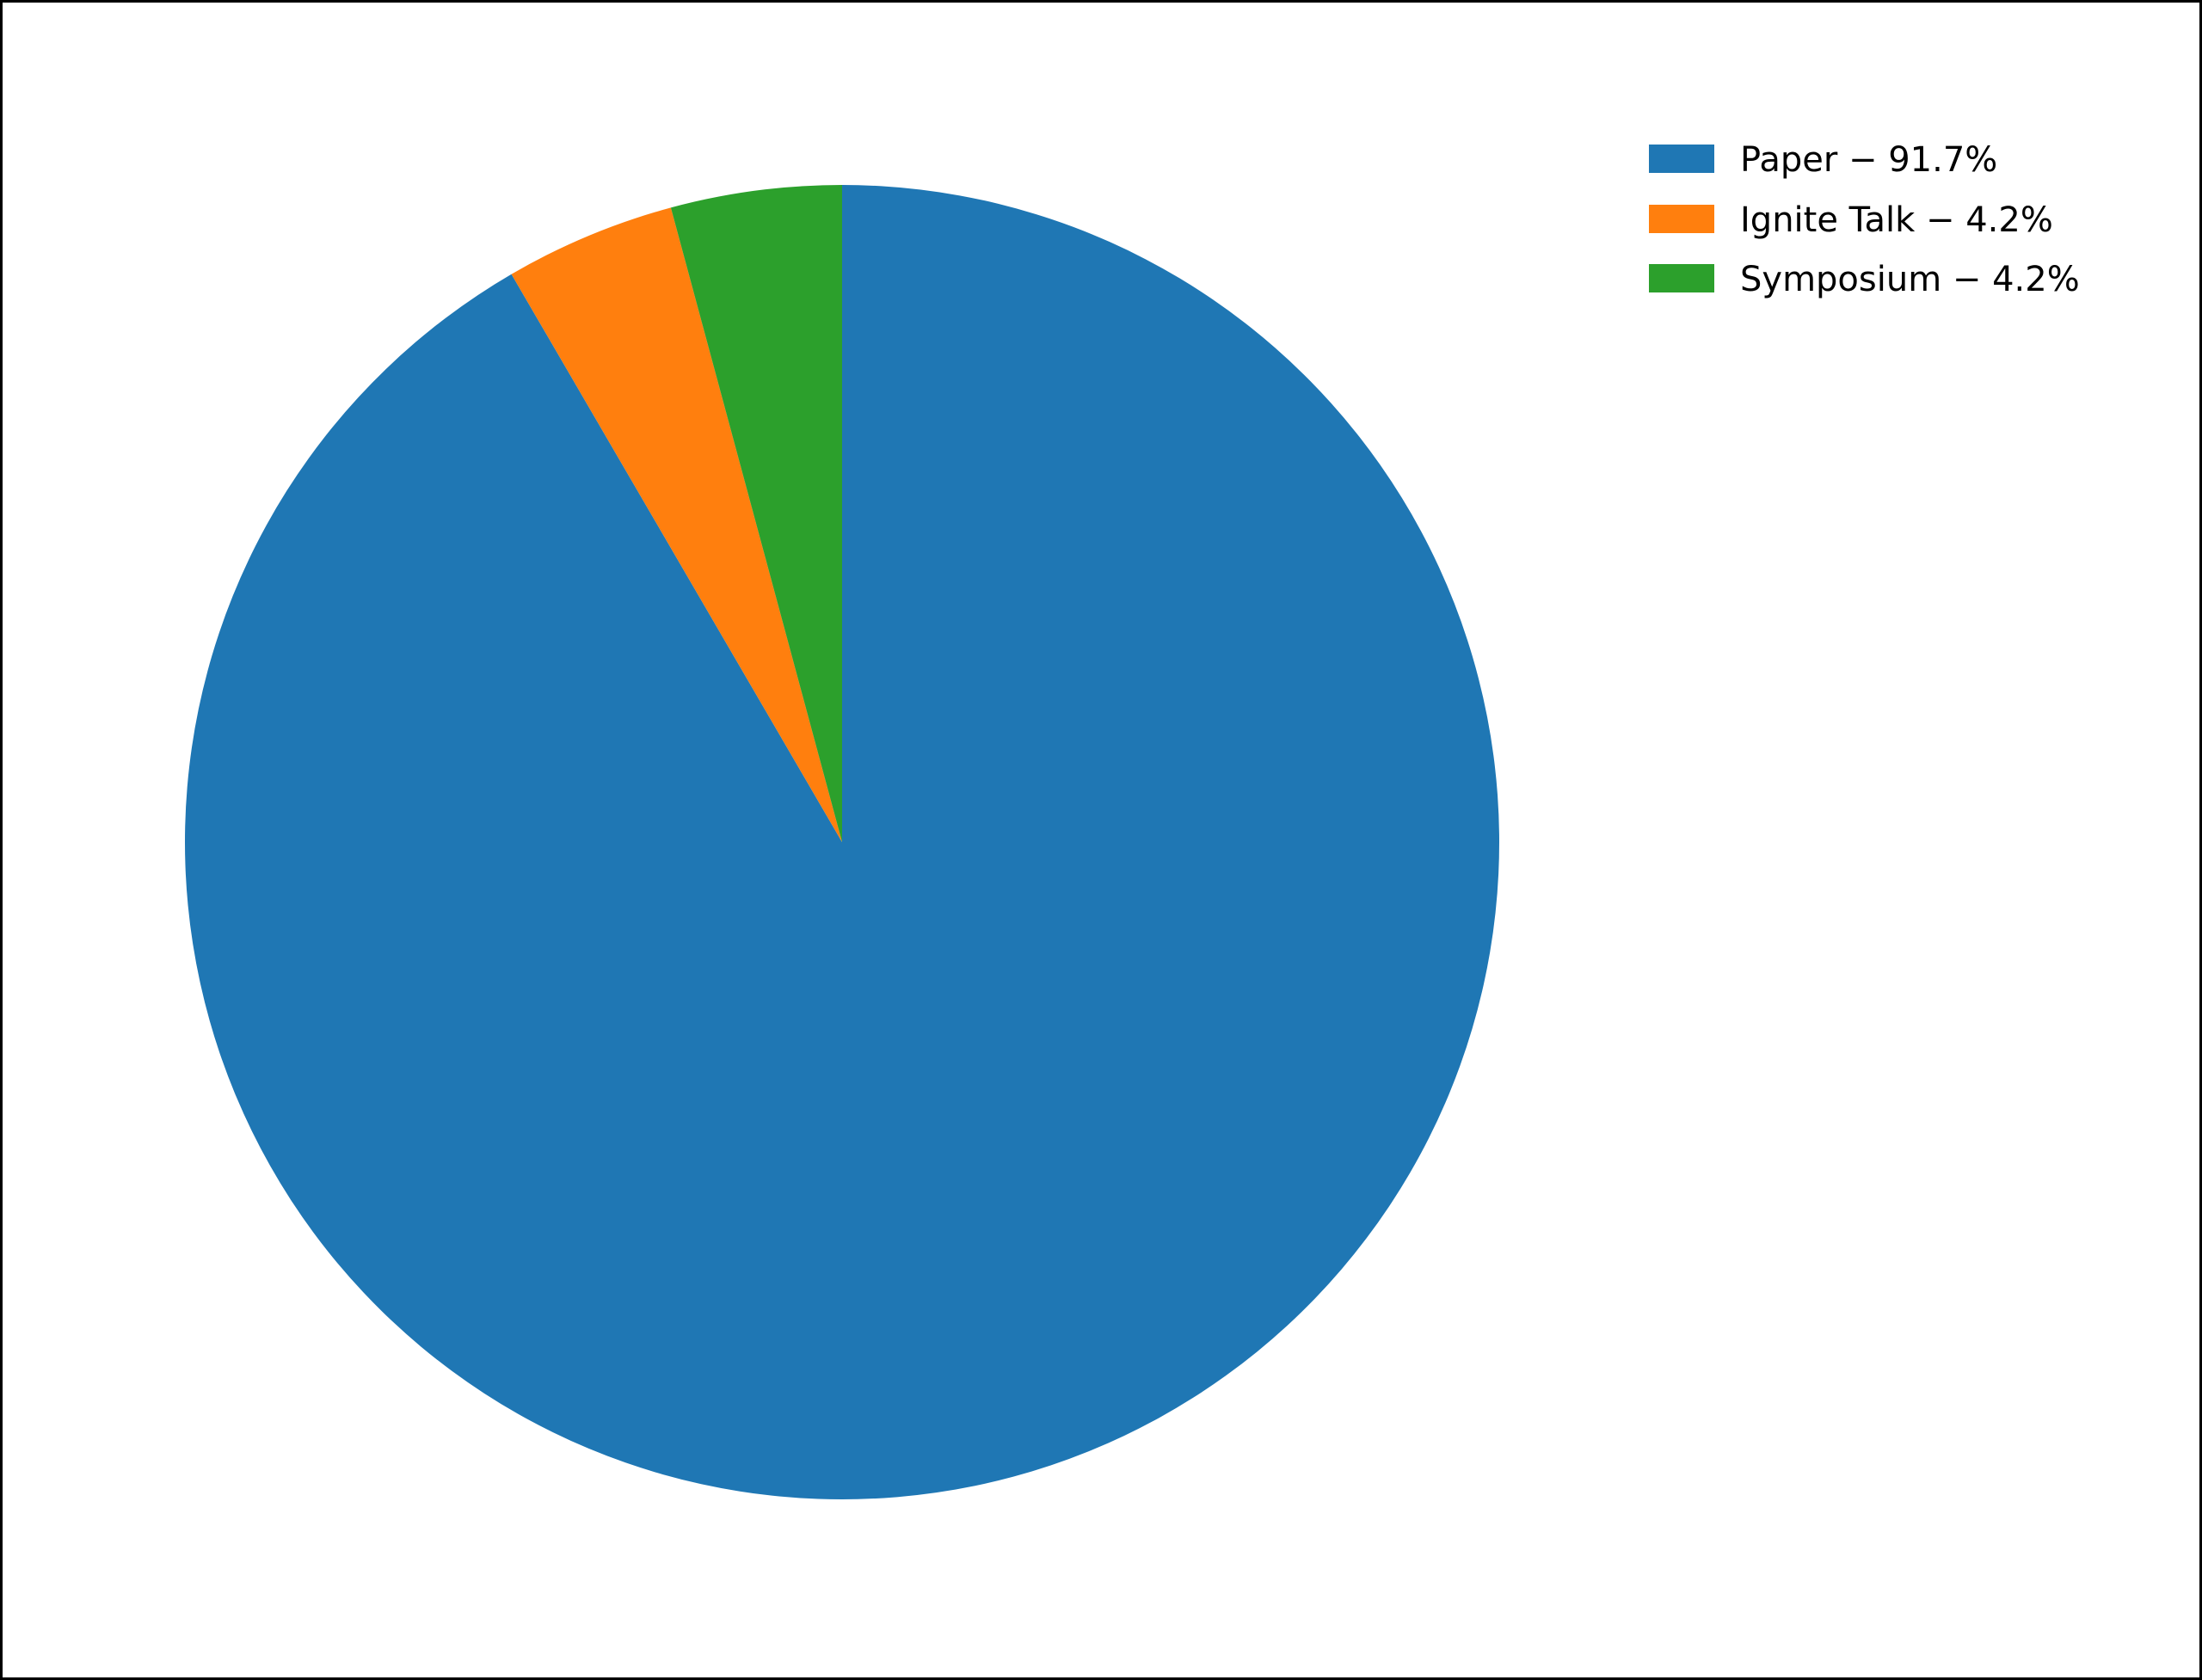 This screenshot has width=2202, height=1680. What do you see at coordinates (1681, 159) in the screenshot?
I see `legend-swatch-paper` at bounding box center [1681, 159].